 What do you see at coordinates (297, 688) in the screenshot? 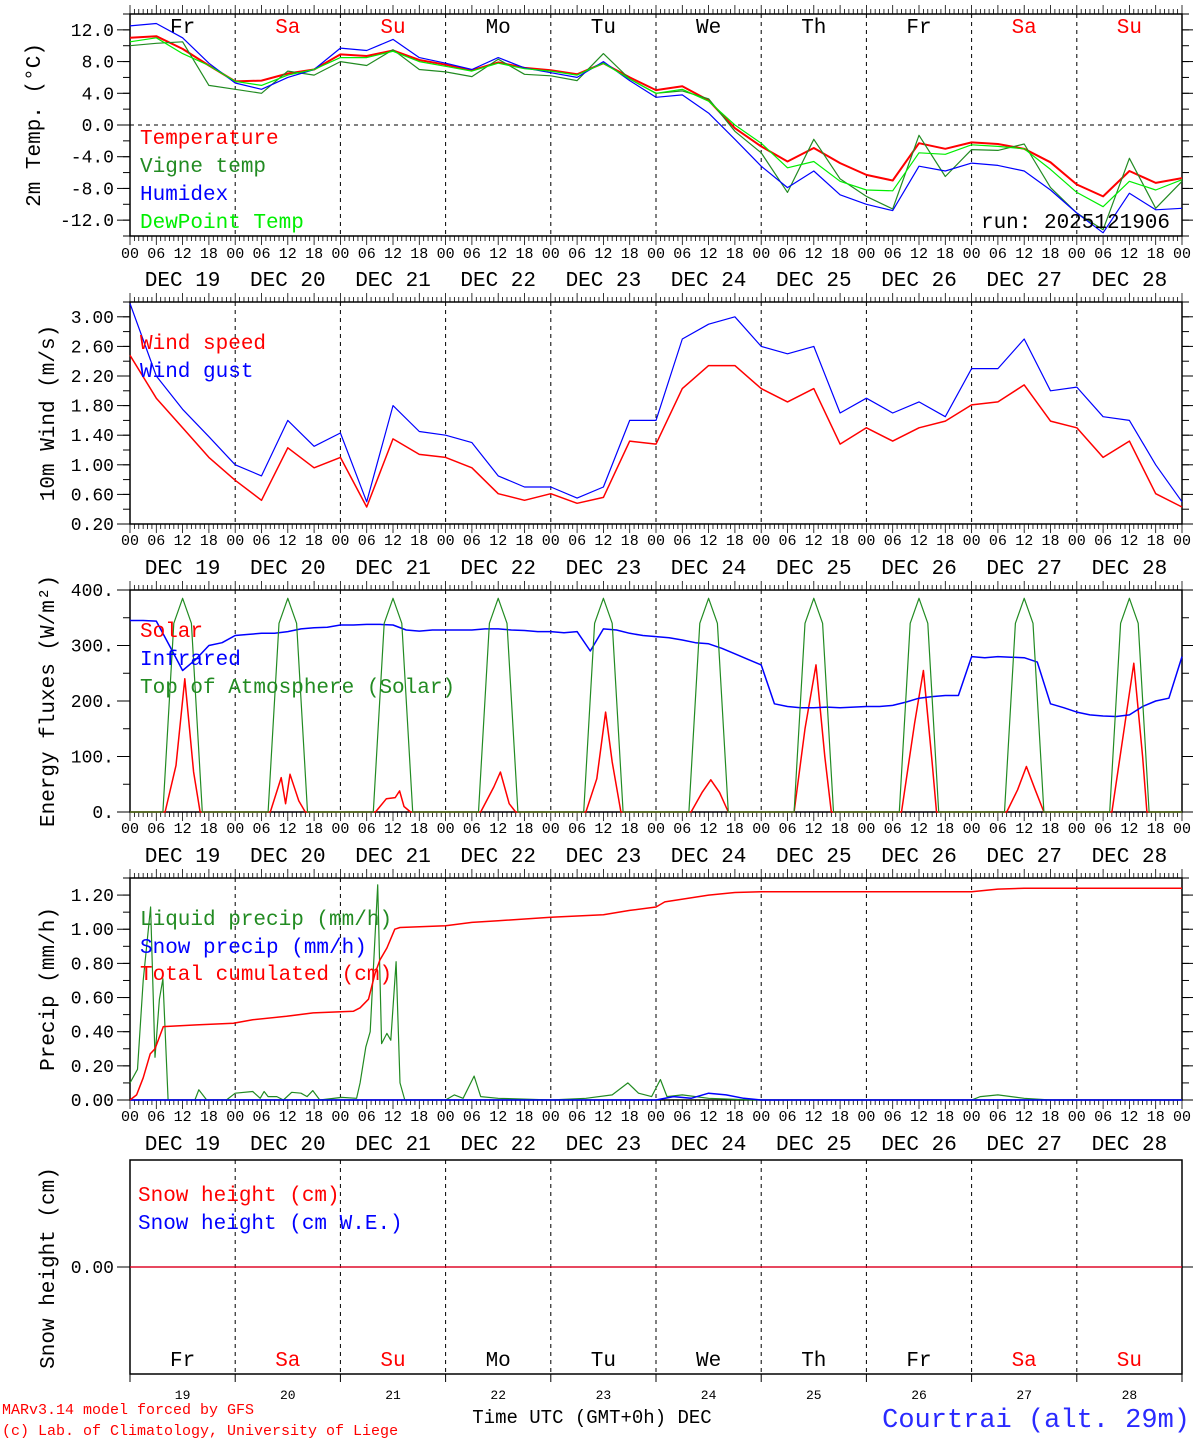
I see `legend-toa-label: Top of Atmosphere (Solar)` at bounding box center [297, 688].